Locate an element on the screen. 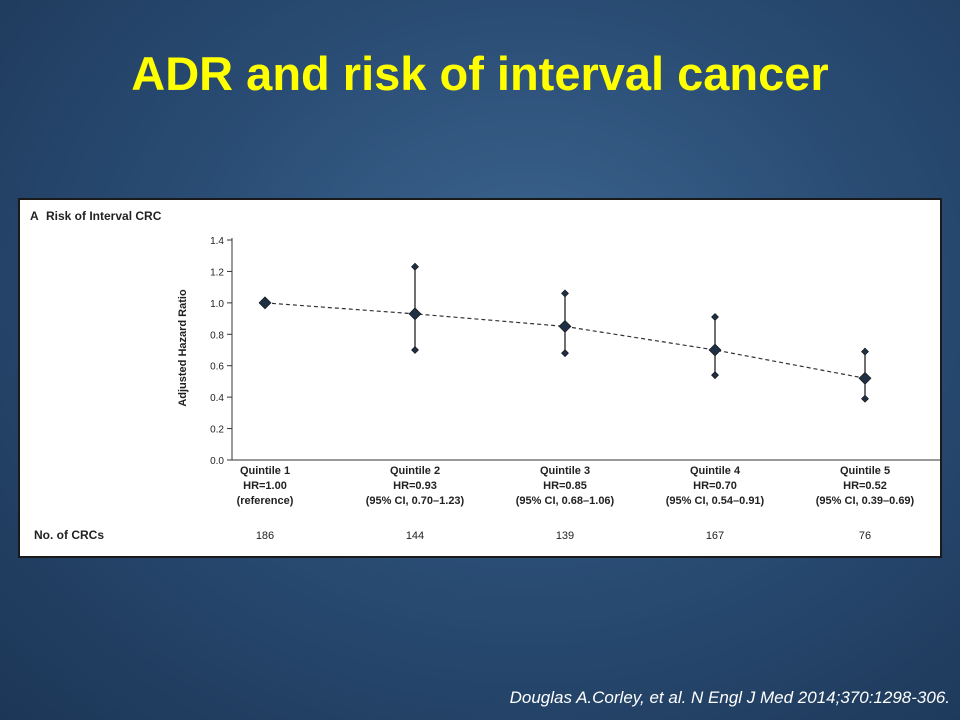 Image resolution: width=960 pixels, height=720 pixels. hr-label: HR=0.52 is located at coordinates (865, 486).